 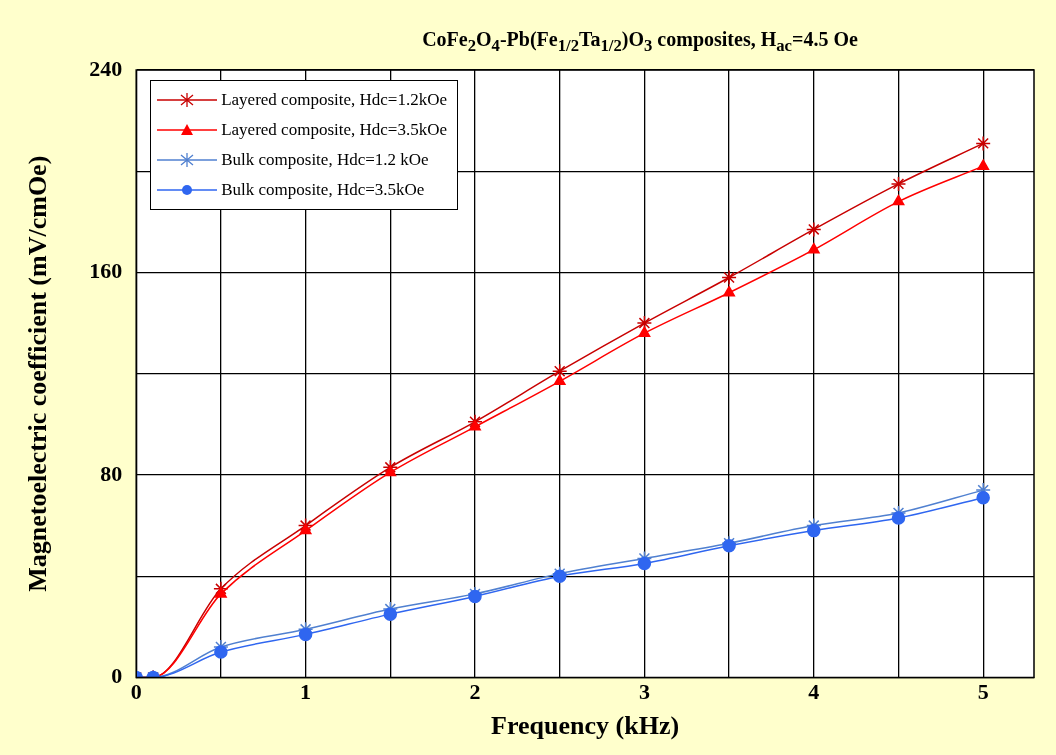 What do you see at coordinates (117, 676) in the screenshot?
I see `y-tick-label: 0` at bounding box center [117, 676].